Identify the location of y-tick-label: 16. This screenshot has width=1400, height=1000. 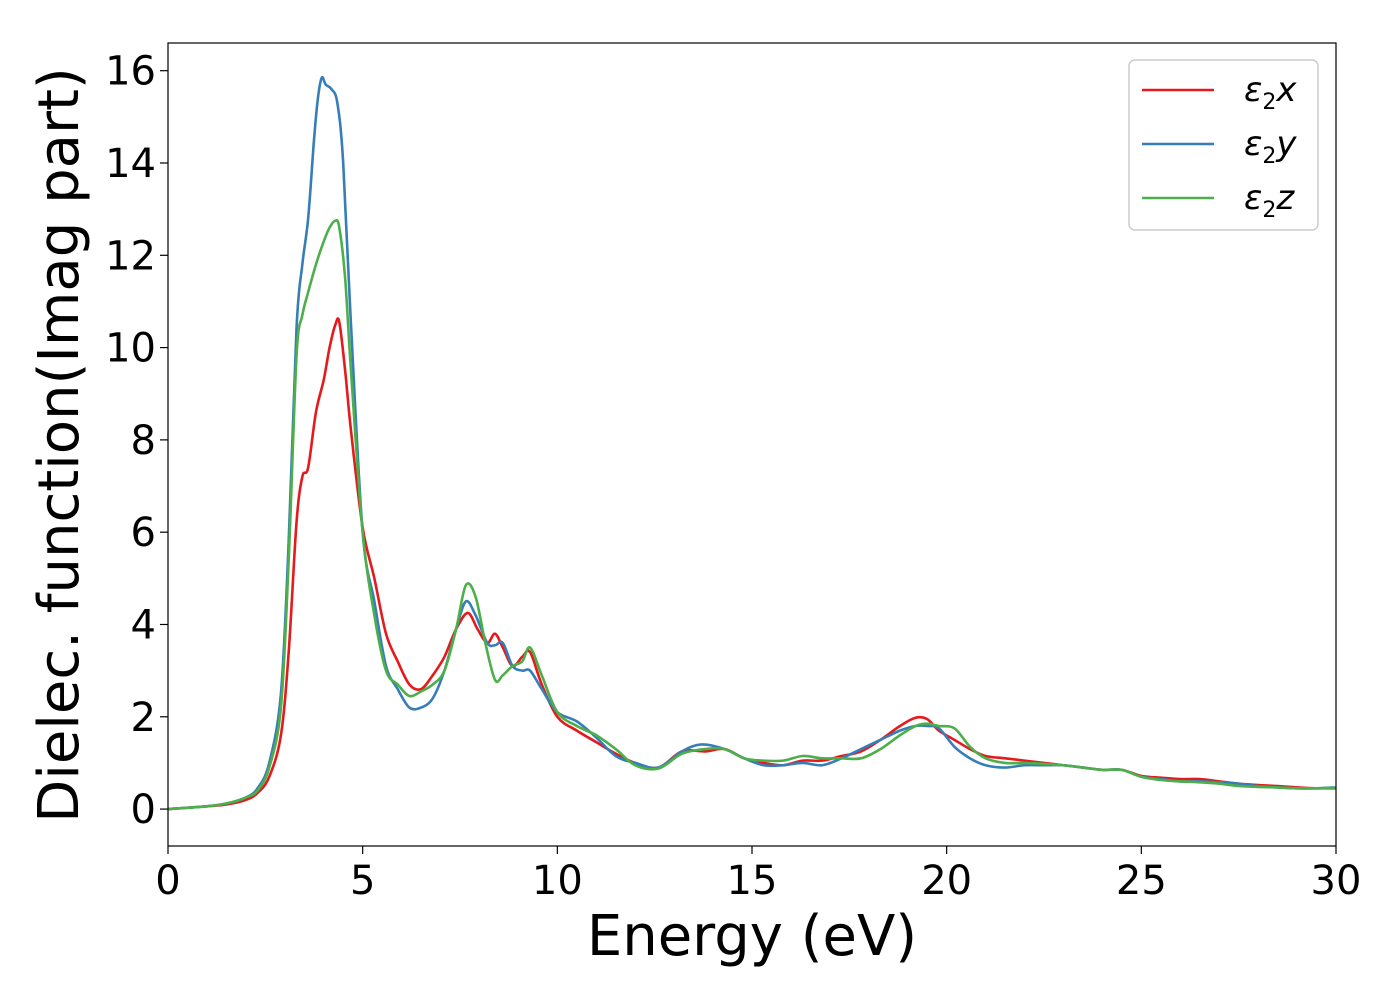
(130, 72).